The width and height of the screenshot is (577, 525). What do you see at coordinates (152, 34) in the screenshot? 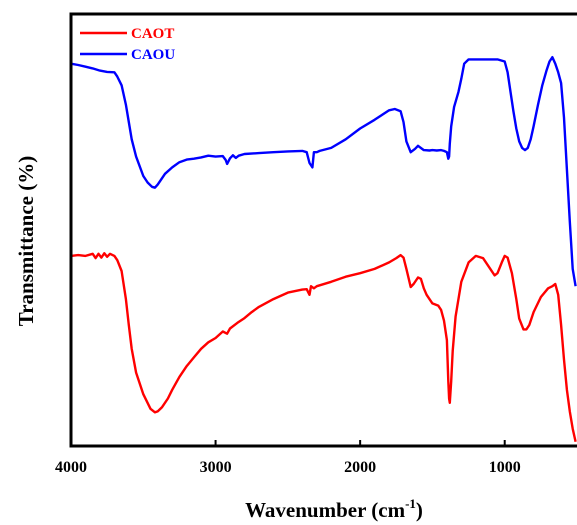
I see `legend-label-caot: CAOT` at bounding box center [152, 34].